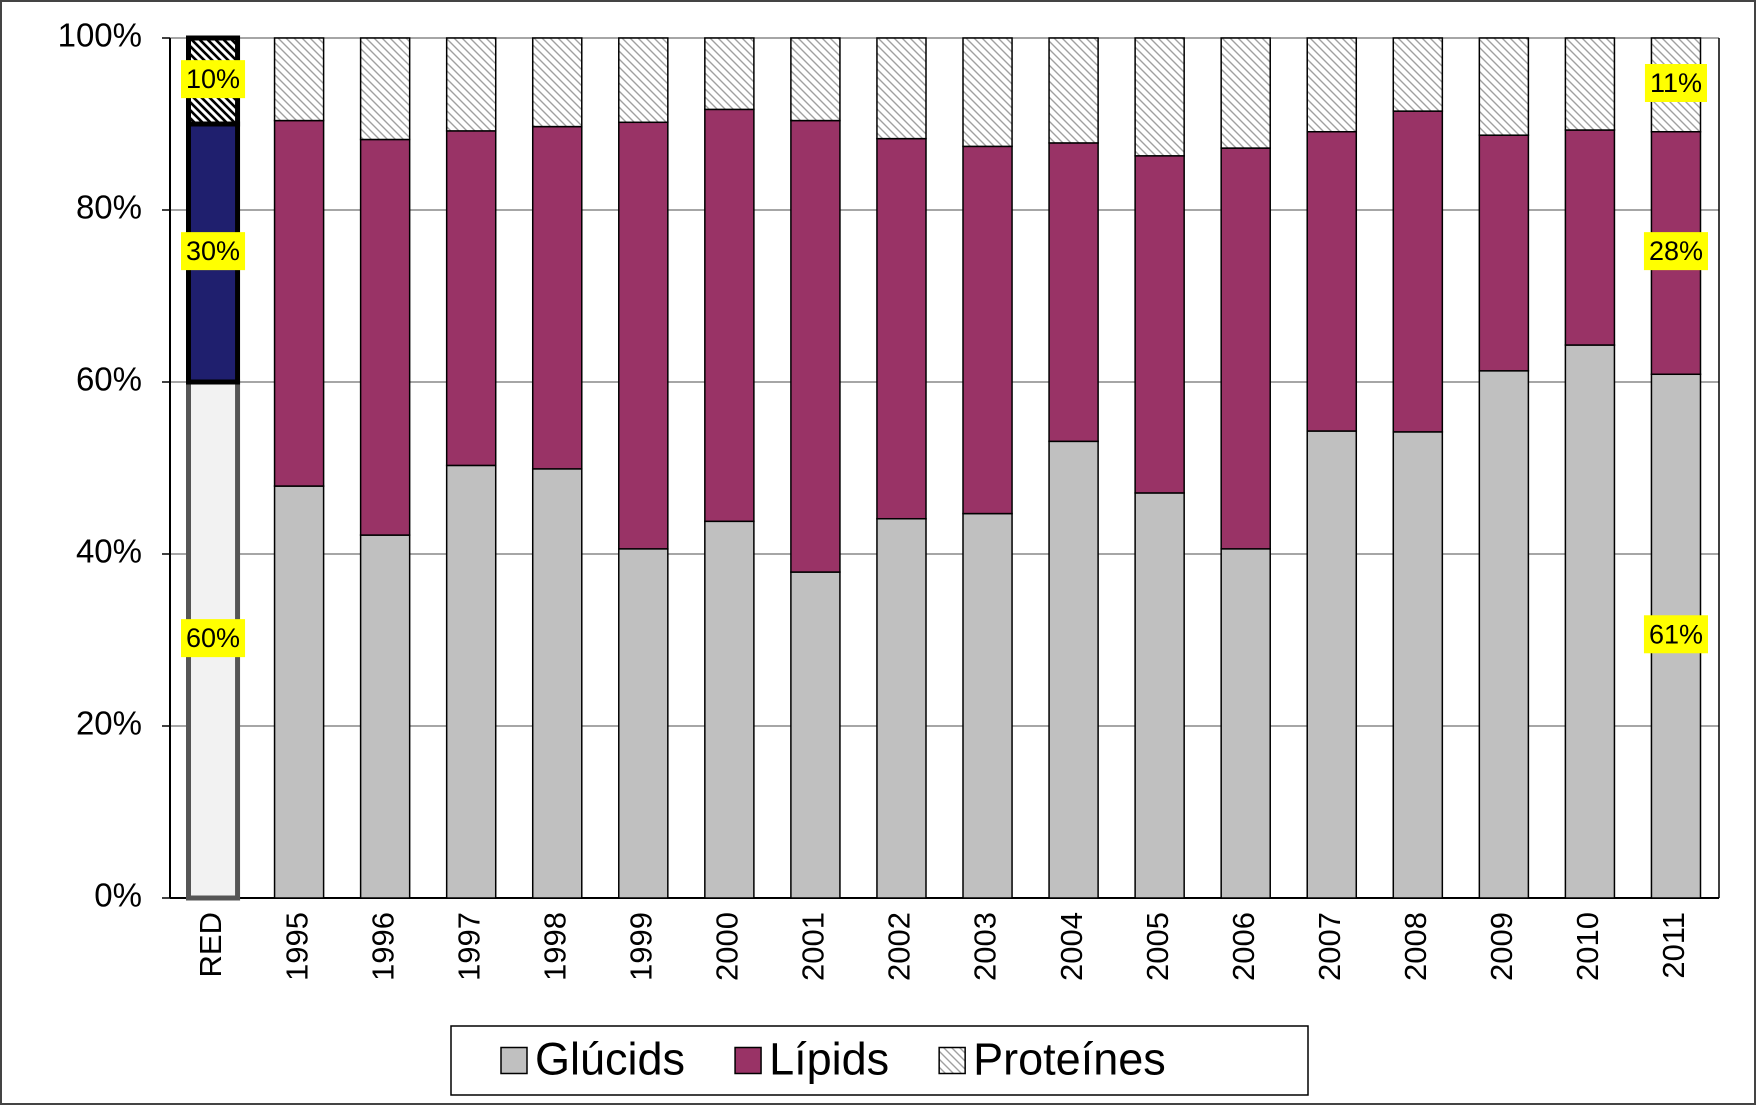 Image resolution: width=1756 pixels, height=1105 pixels. I want to click on value-label-text: 60%, so click(213, 638).